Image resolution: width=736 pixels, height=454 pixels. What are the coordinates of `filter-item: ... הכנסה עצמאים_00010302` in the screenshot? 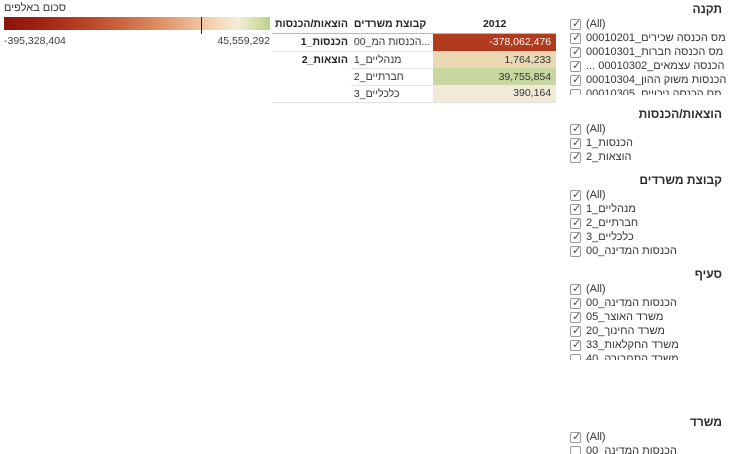 It's located at (653, 66).